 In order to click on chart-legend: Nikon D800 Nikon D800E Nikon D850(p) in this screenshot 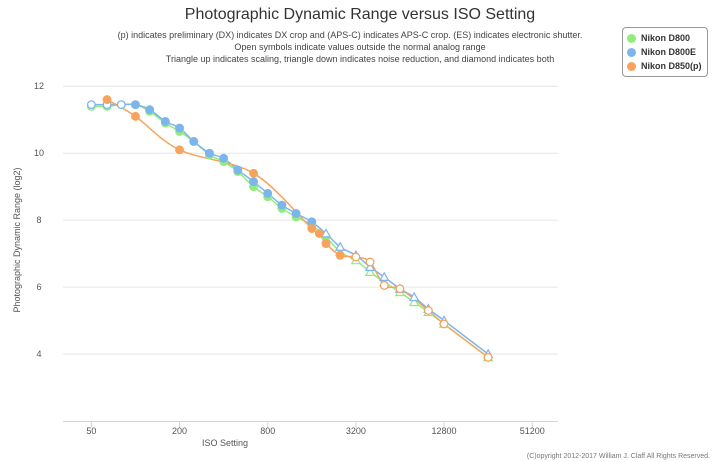, I will do `click(665, 52)`.